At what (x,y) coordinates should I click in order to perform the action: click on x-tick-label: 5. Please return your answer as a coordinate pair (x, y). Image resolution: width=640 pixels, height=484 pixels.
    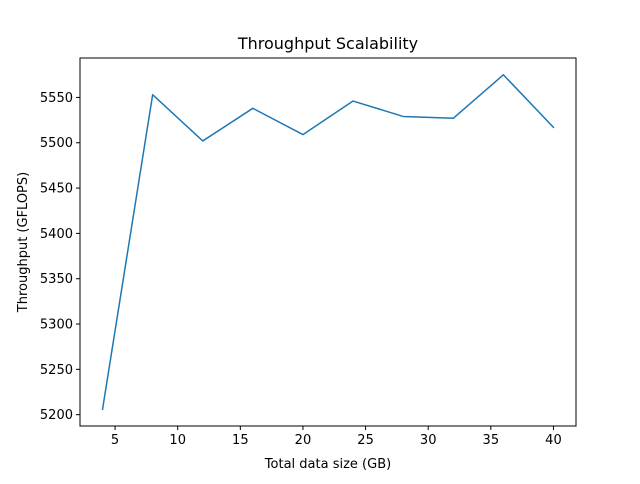
    Looking at the image, I should click on (115, 440).